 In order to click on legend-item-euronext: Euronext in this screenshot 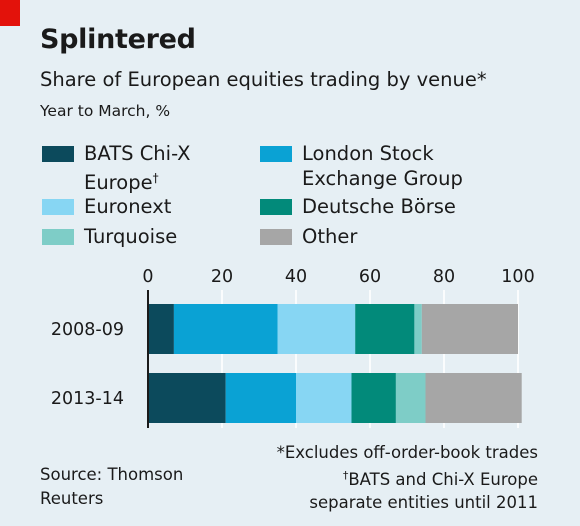, I will do `click(106, 206)`.